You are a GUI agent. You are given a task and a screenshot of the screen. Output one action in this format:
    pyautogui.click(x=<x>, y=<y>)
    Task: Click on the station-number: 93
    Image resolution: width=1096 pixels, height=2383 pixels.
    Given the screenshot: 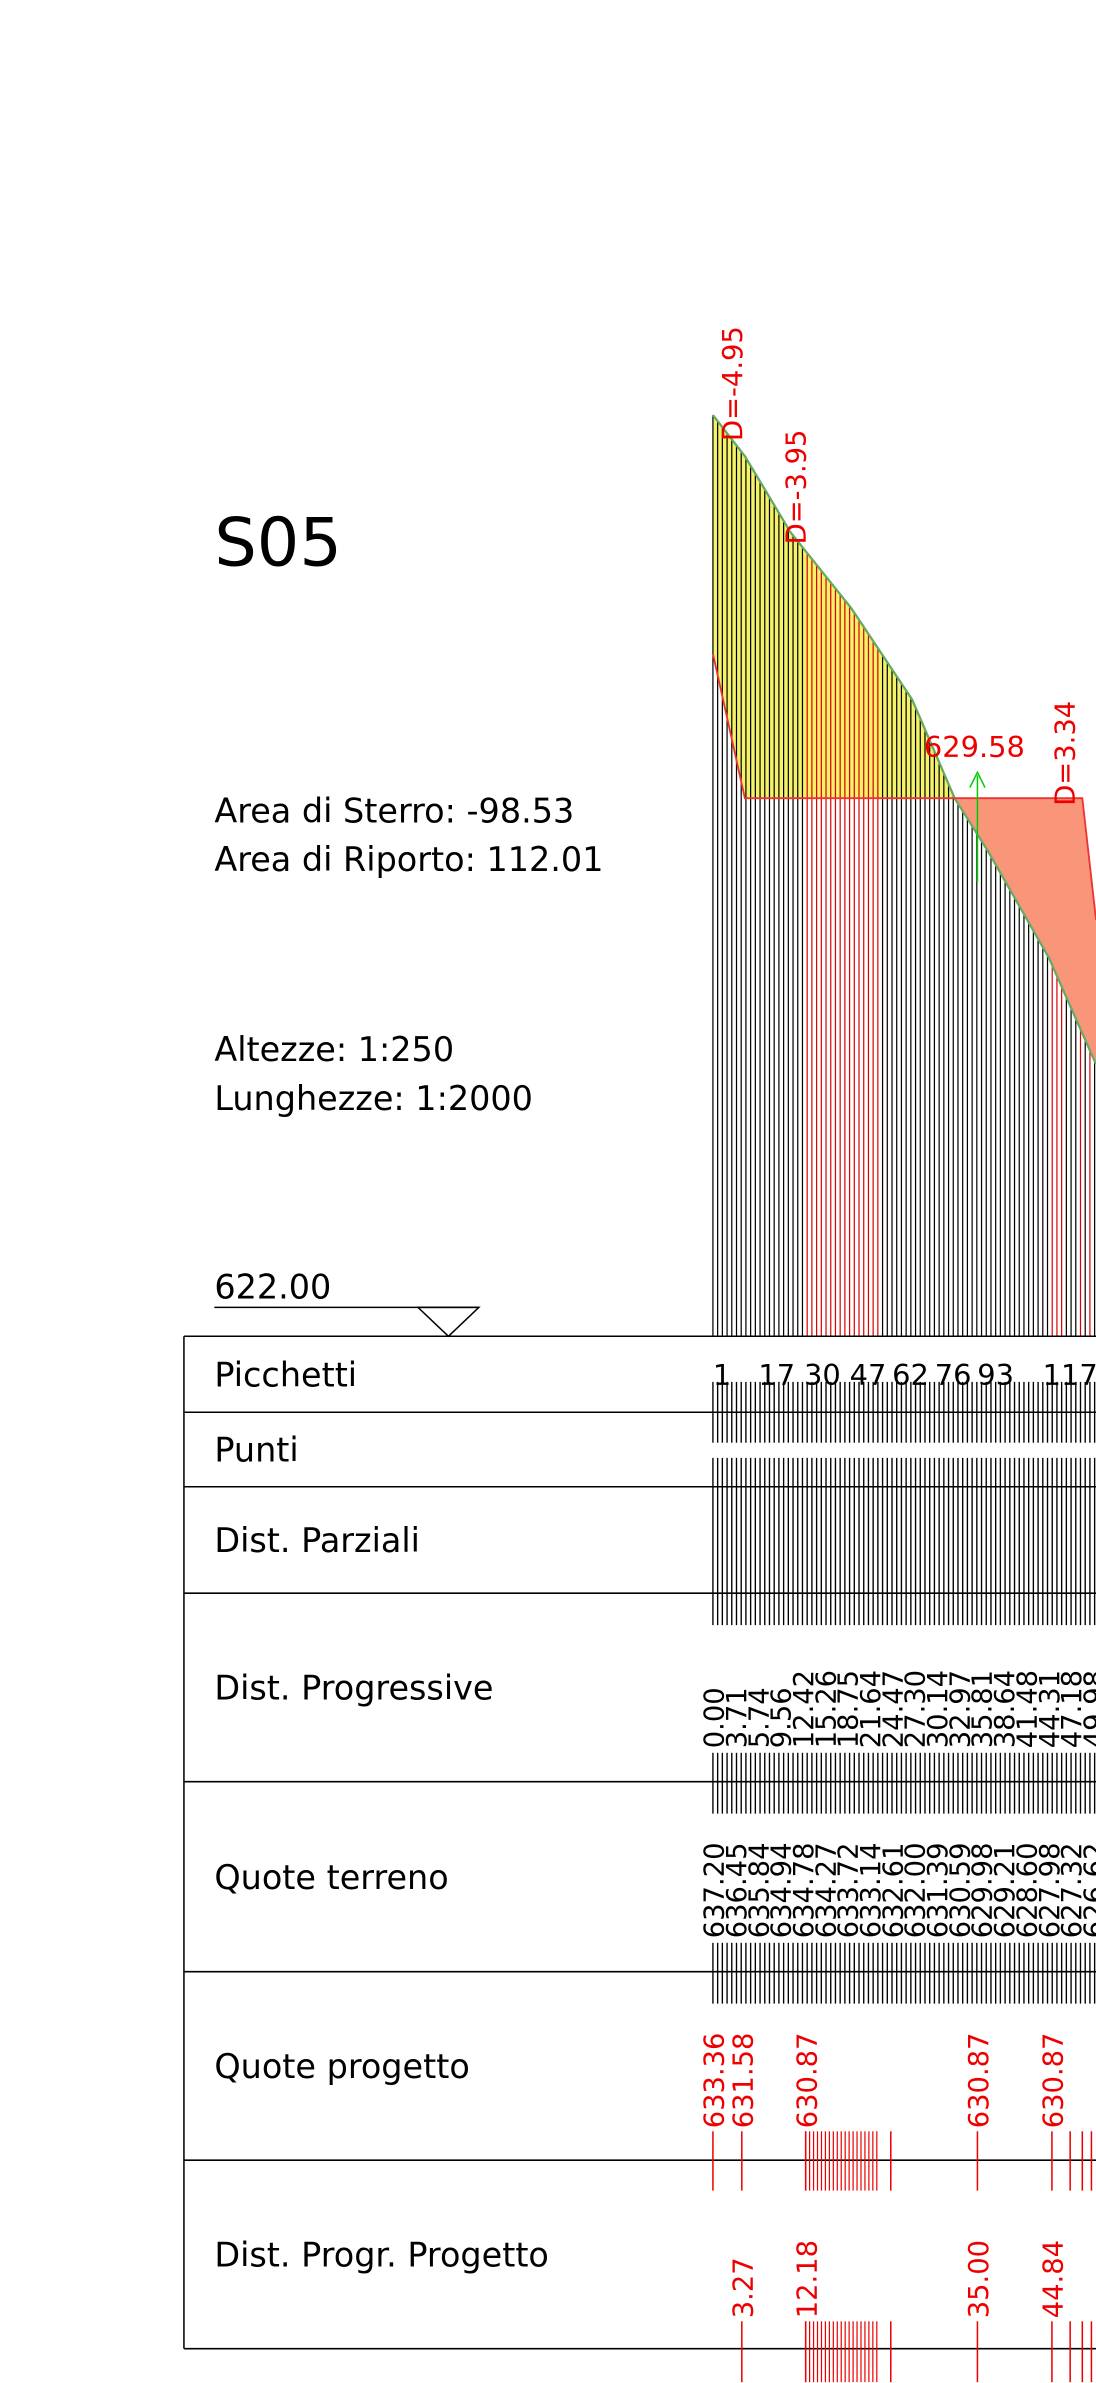 What is the action you would take?
    pyautogui.click(x=995, y=1375)
    